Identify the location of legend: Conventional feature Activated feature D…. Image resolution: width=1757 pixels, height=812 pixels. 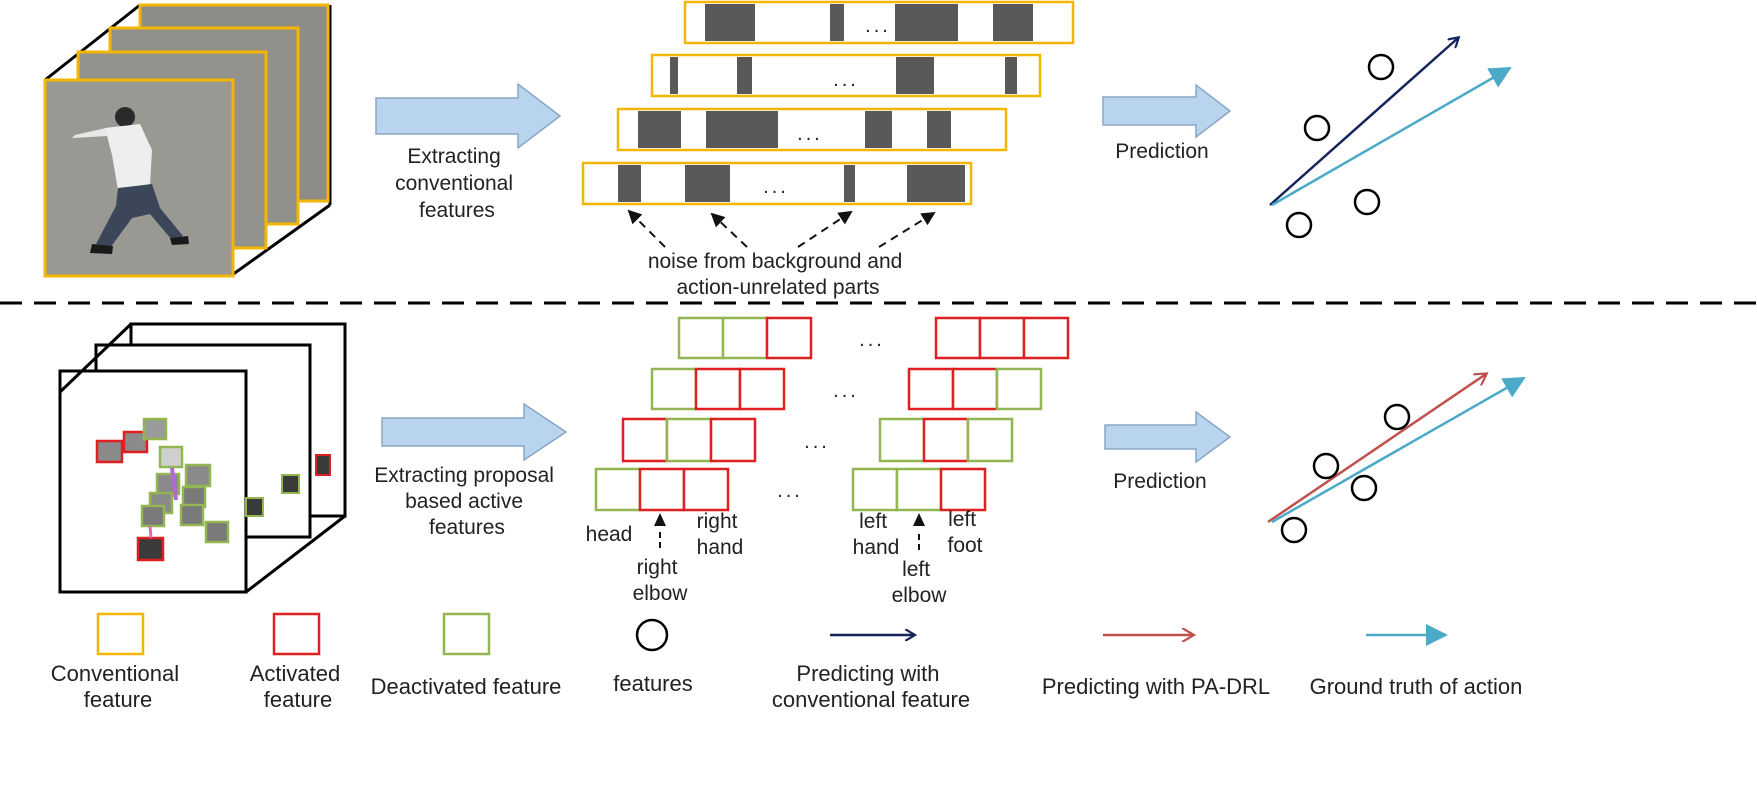
(787, 662).